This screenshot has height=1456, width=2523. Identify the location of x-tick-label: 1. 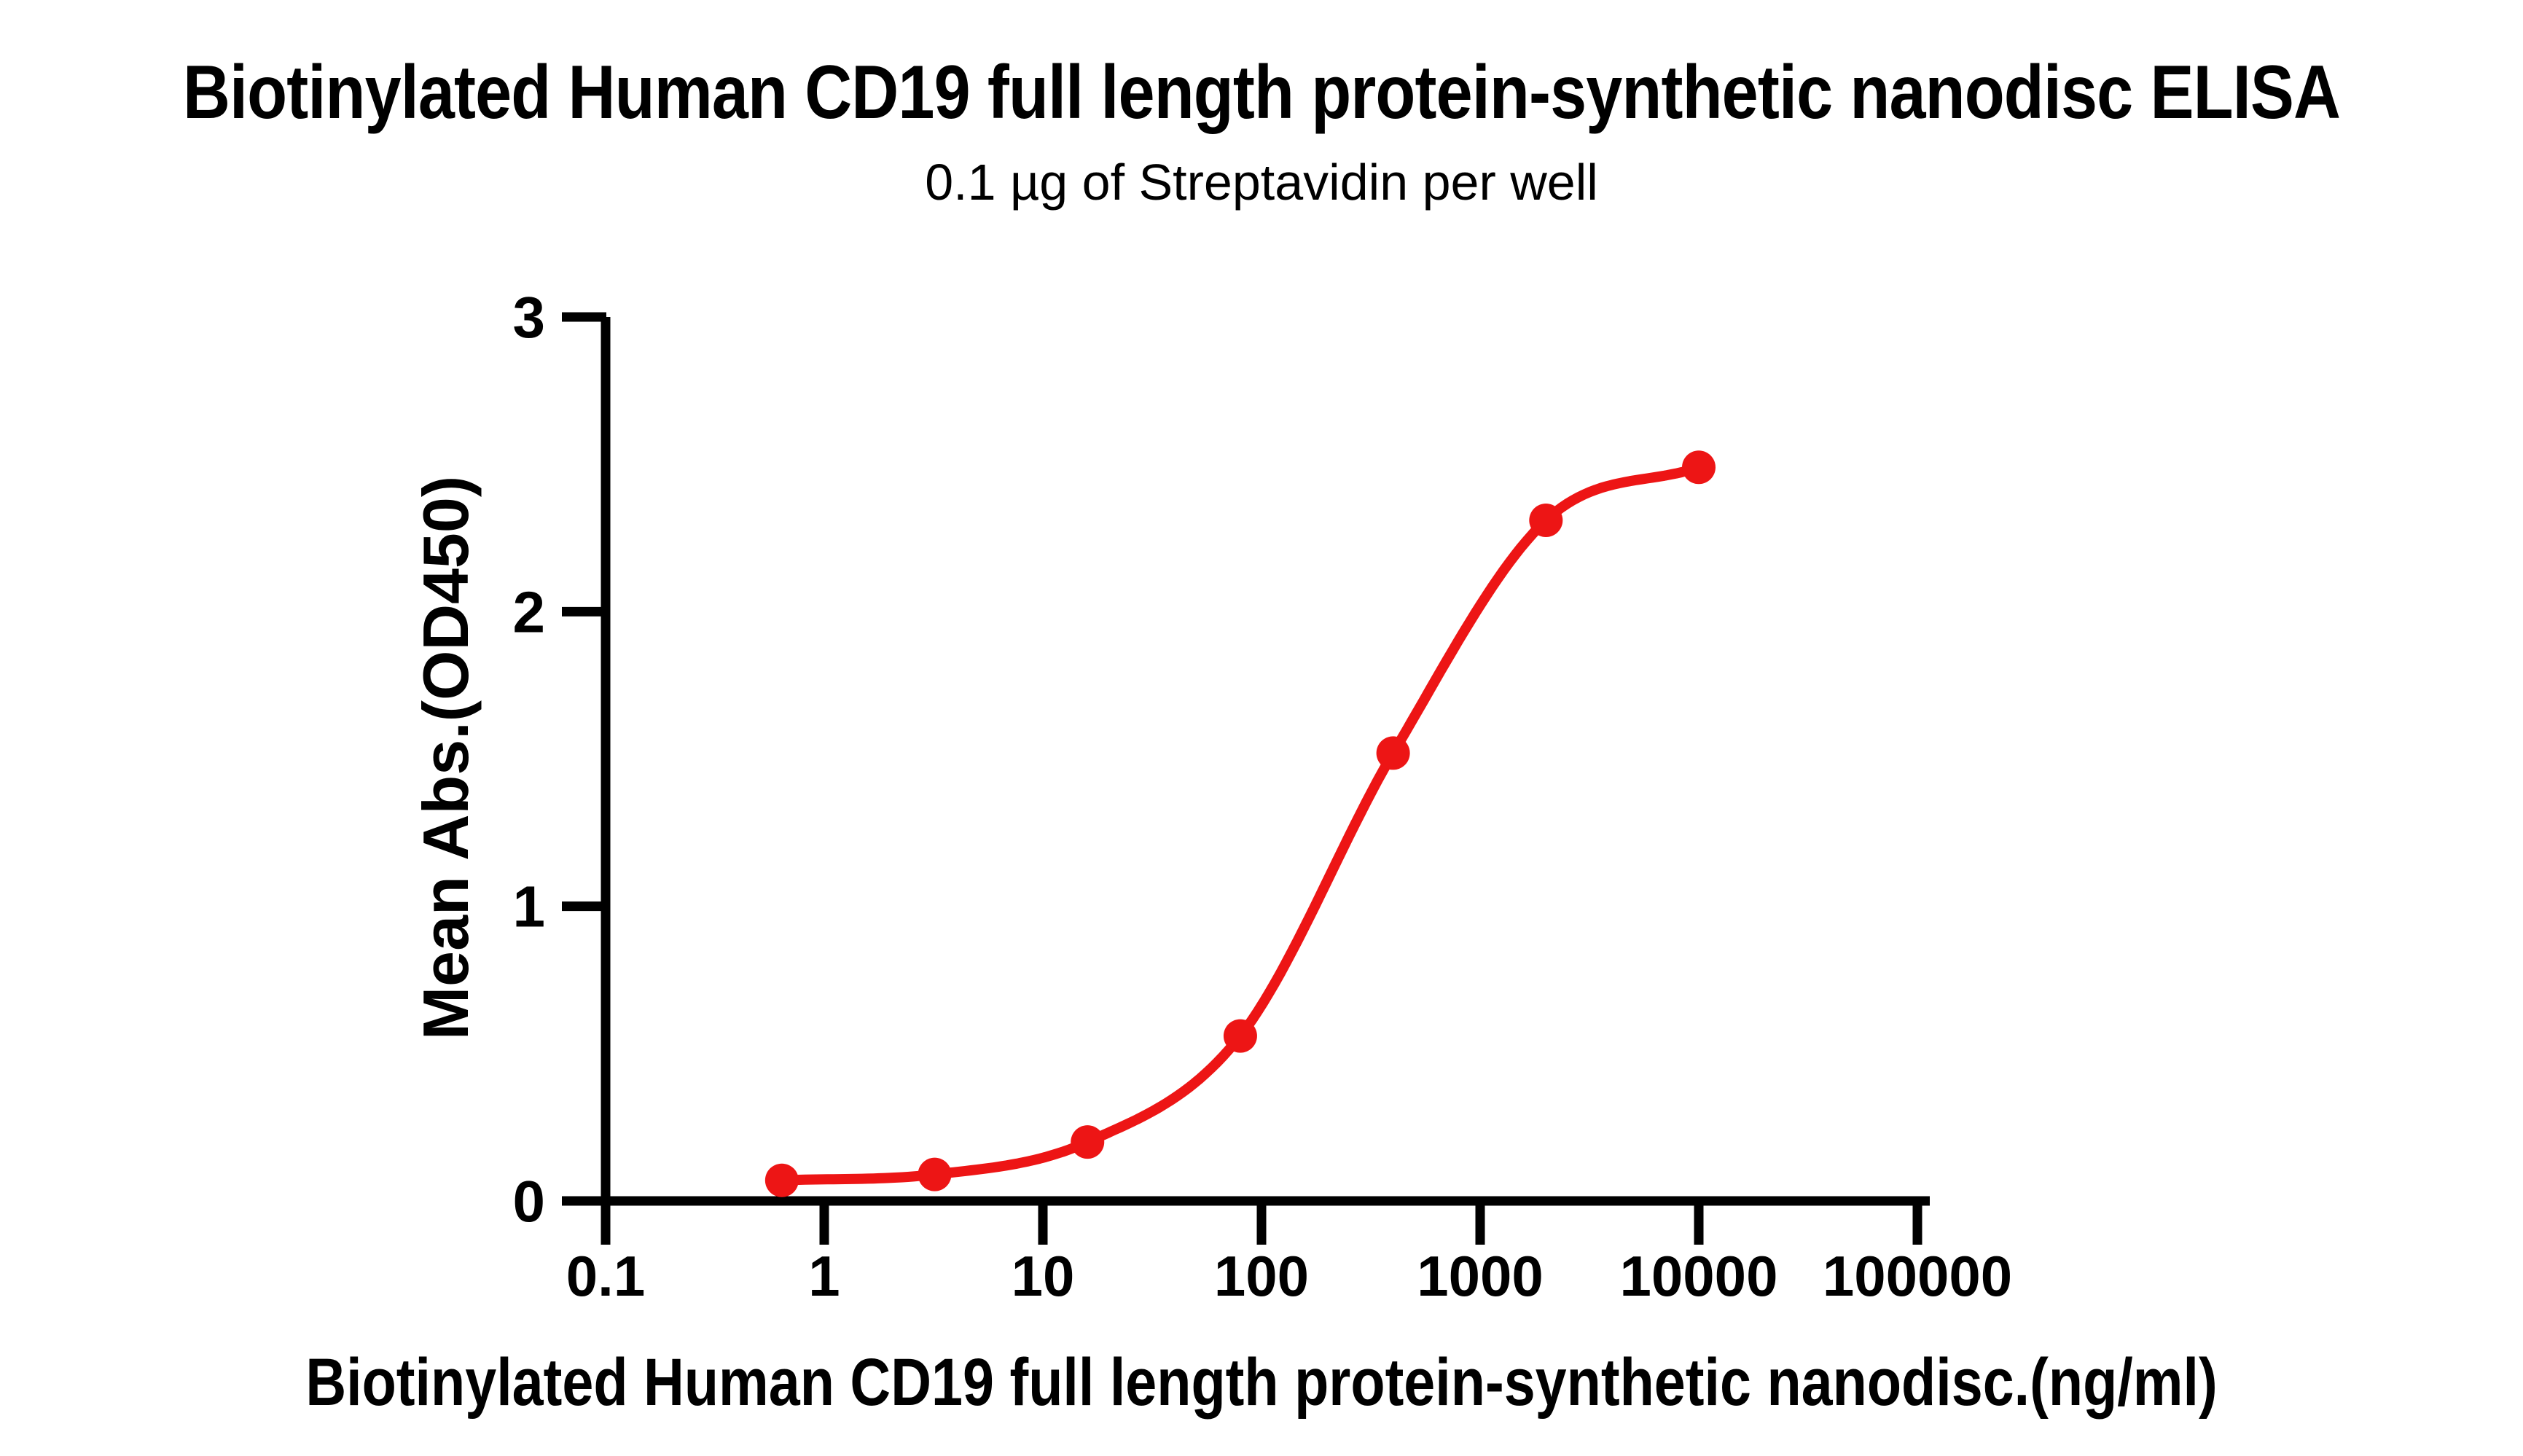
(824, 1276).